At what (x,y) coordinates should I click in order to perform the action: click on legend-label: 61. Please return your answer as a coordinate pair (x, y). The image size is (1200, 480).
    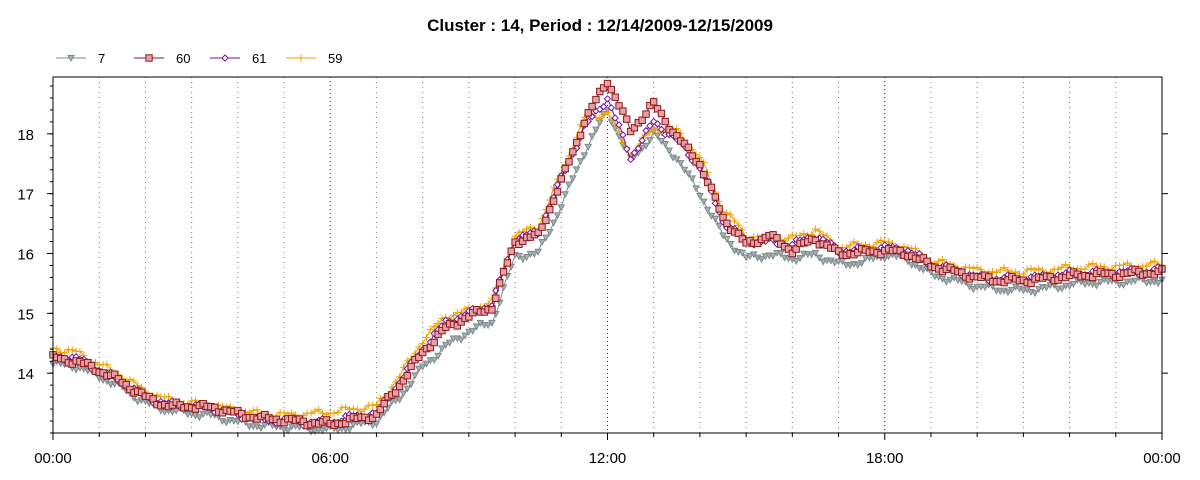
    Looking at the image, I should click on (259, 58).